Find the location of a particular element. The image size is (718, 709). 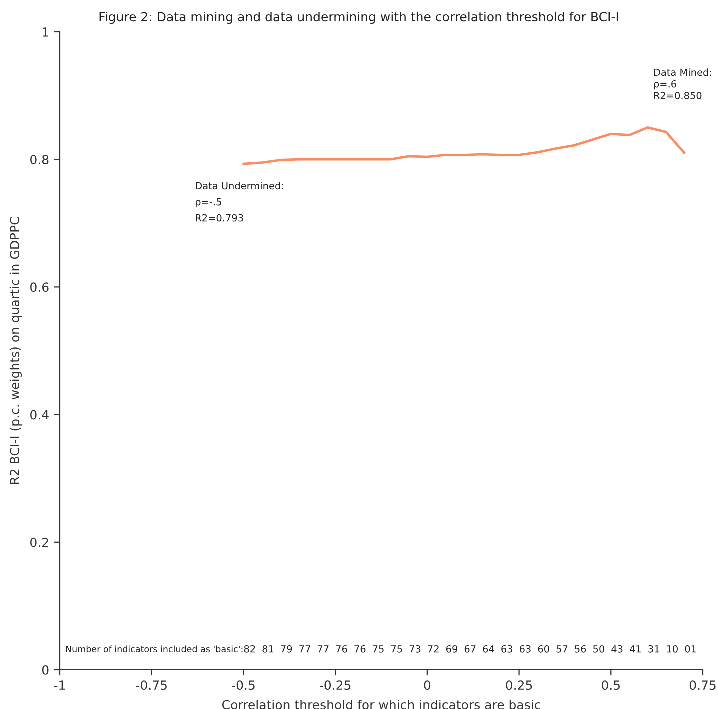

y-tick-label: 0.6 is located at coordinates (39, 287).